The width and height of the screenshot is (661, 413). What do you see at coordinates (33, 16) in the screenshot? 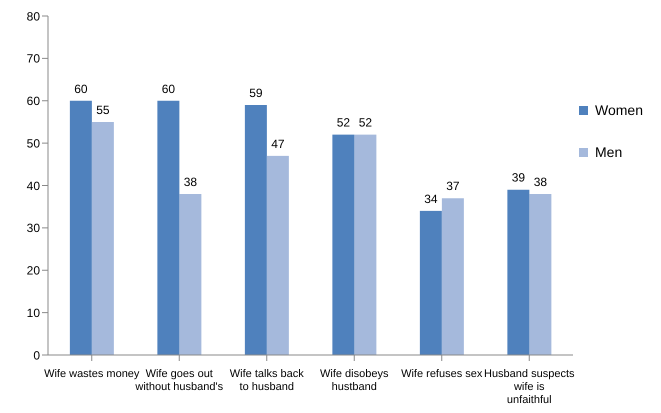
I see `y-tick-label: 80` at bounding box center [33, 16].